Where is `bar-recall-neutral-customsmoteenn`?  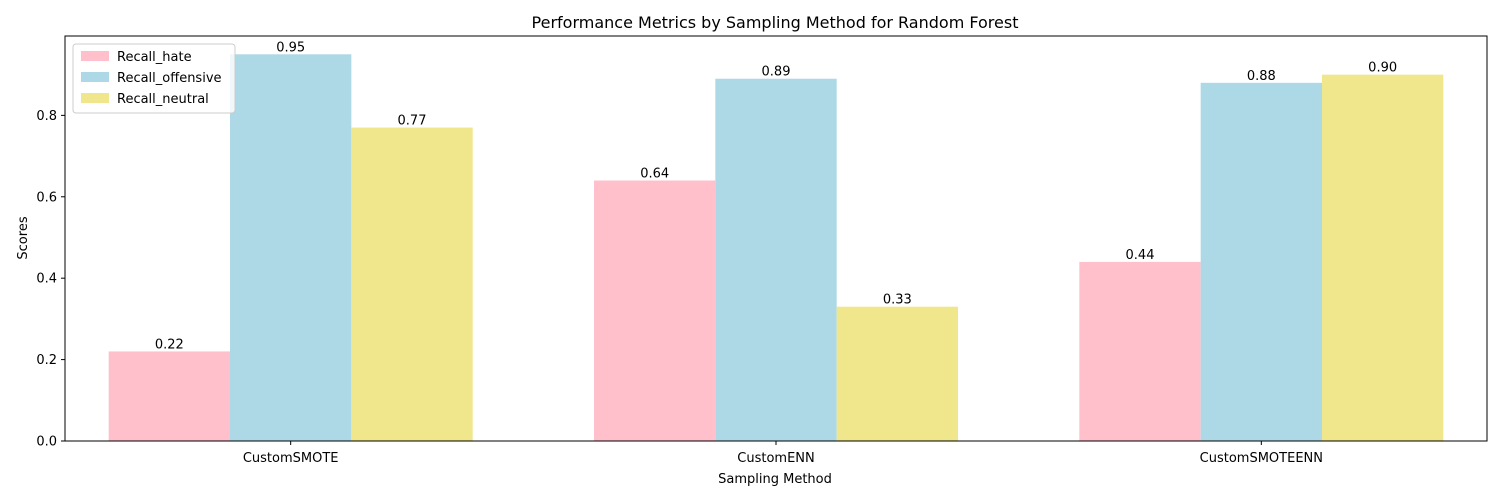 bar-recall-neutral-customsmoteenn is located at coordinates (1382, 258).